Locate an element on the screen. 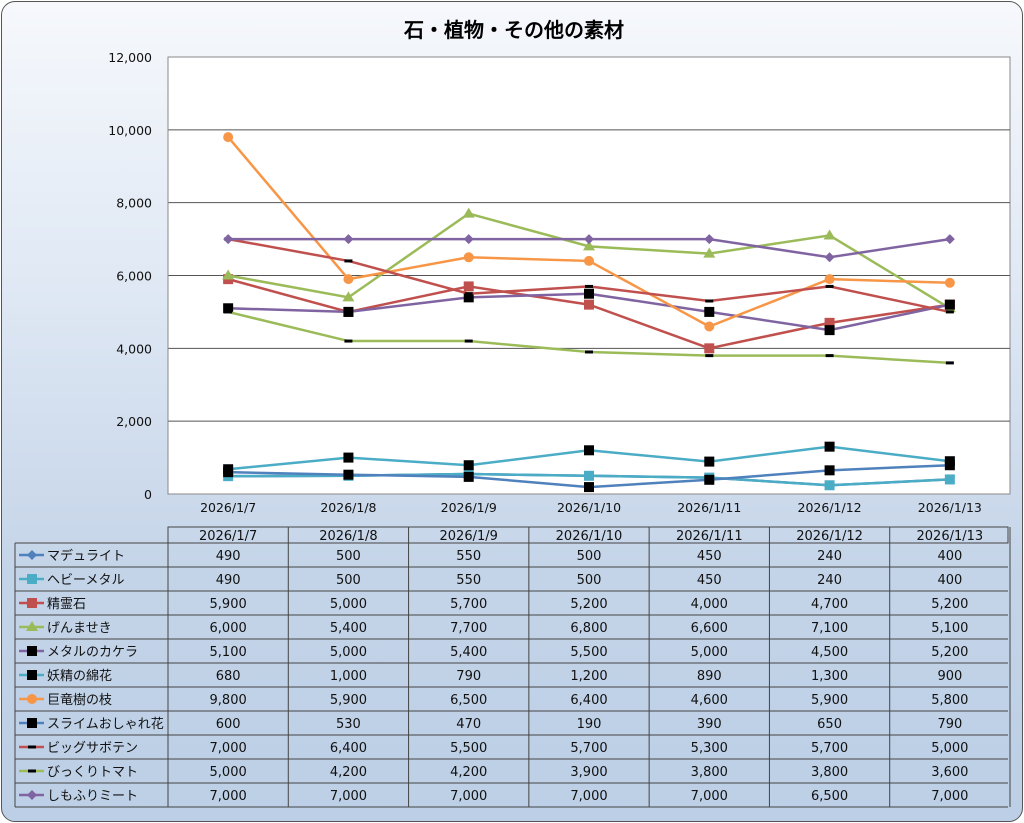 Image resolution: width=1024 pixels, height=823 pixels. table-cell: 890 is located at coordinates (709, 676).